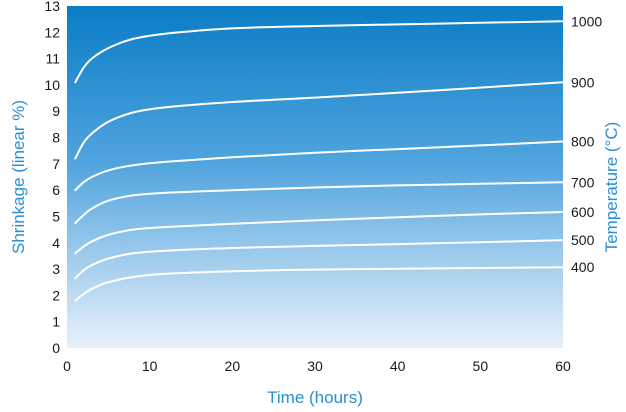  What do you see at coordinates (56, 138) in the screenshot?
I see `y-tick-label: 8` at bounding box center [56, 138].